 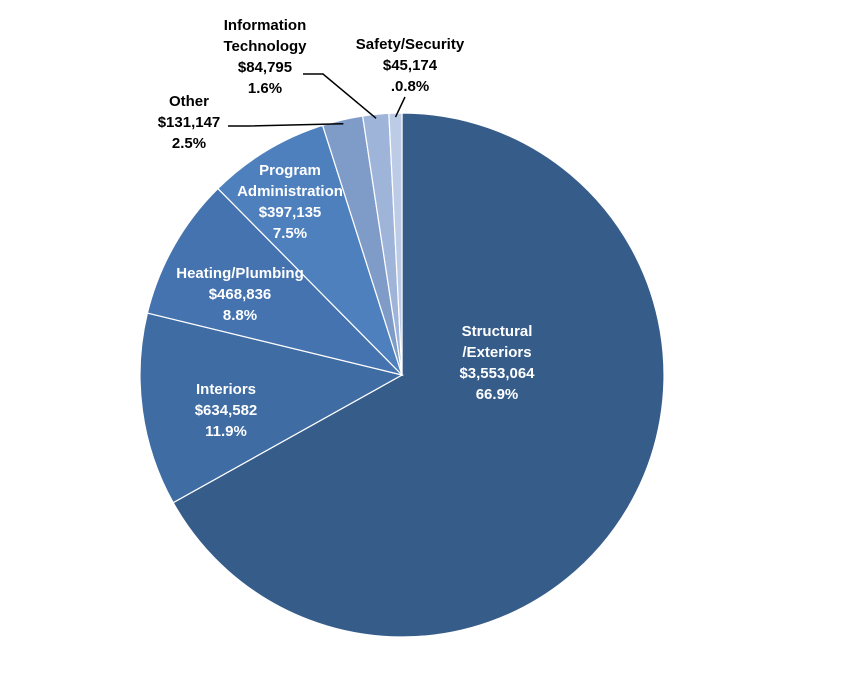 What do you see at coordinates (340, 96) in the screenshot?
I see `leader-line-information-technology` at bounding box center [340, 96].